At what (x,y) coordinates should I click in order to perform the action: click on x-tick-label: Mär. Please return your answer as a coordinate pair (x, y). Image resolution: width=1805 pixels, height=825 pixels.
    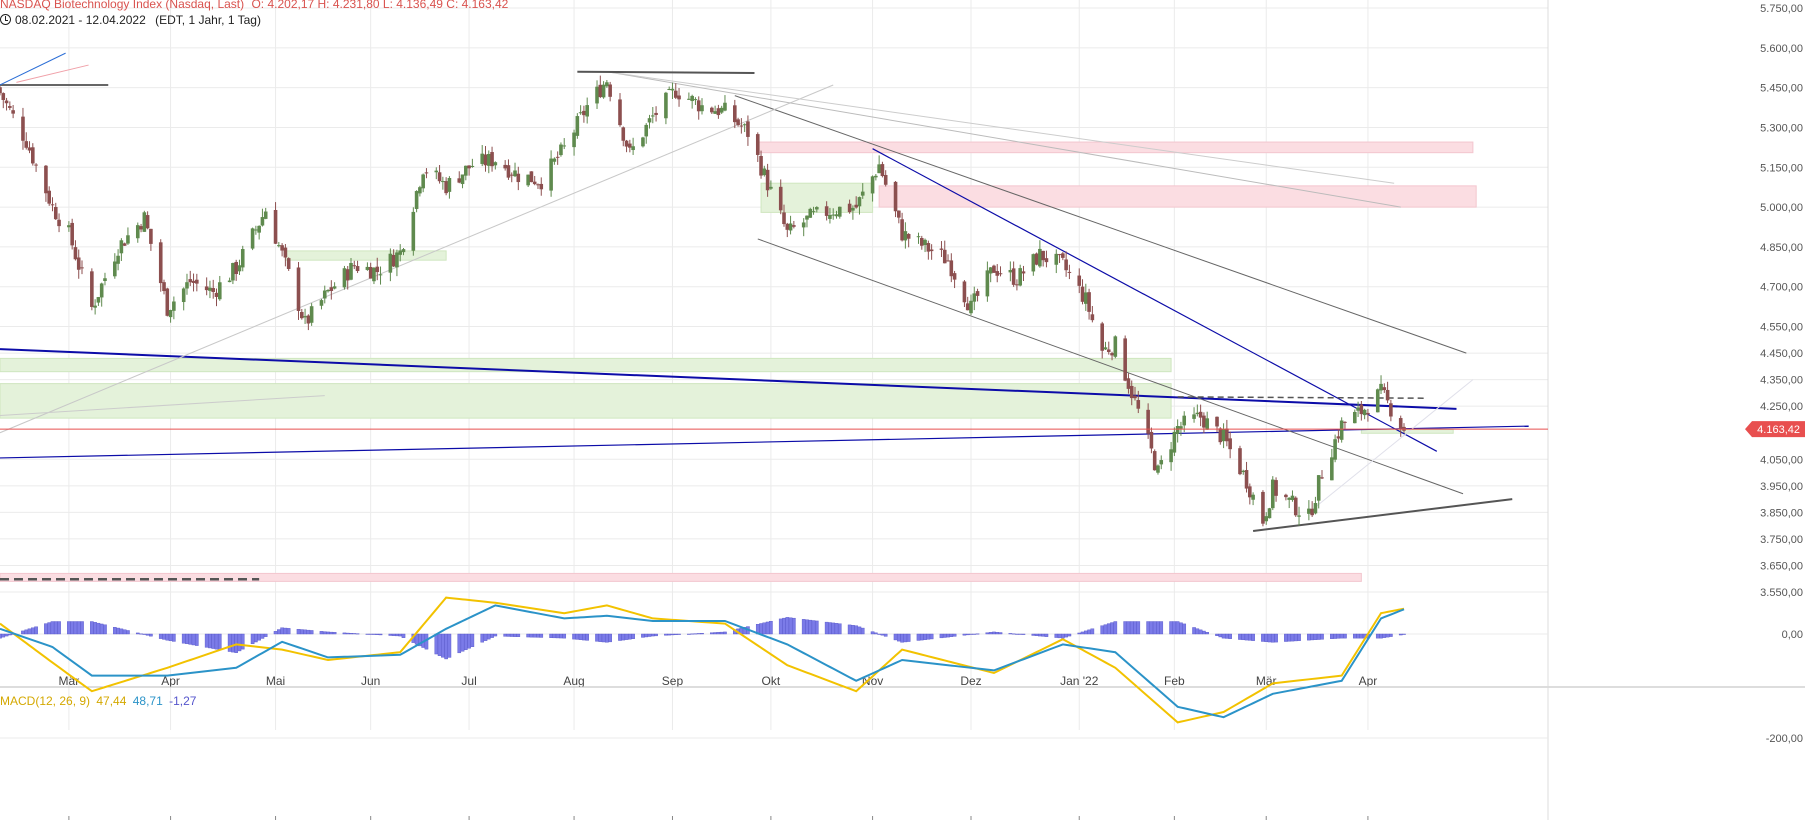
    Looking at the image, I should click on (1266, 681).